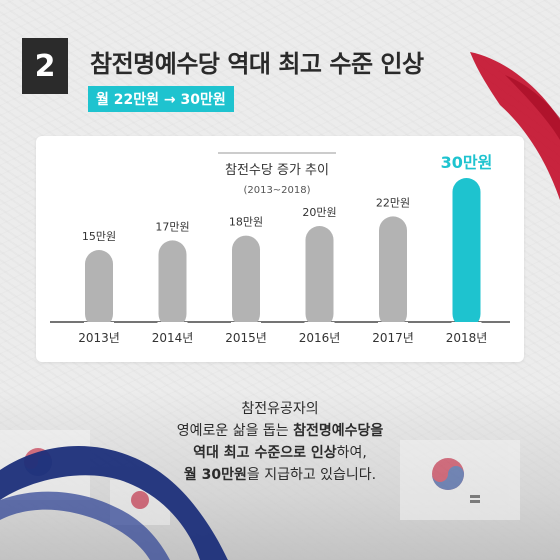 This screenshot has height=560, width=560. I want to click on subtitle-badge: 월 22만원 → 30만원, so click(161, 99).